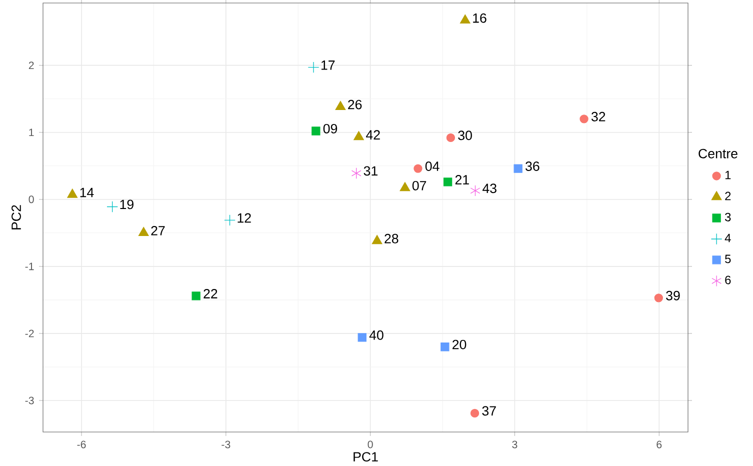  What do you see at coordinates (376, 335) in the screenshot?
I see `annotation: 40` at bounding box center [376, 335].